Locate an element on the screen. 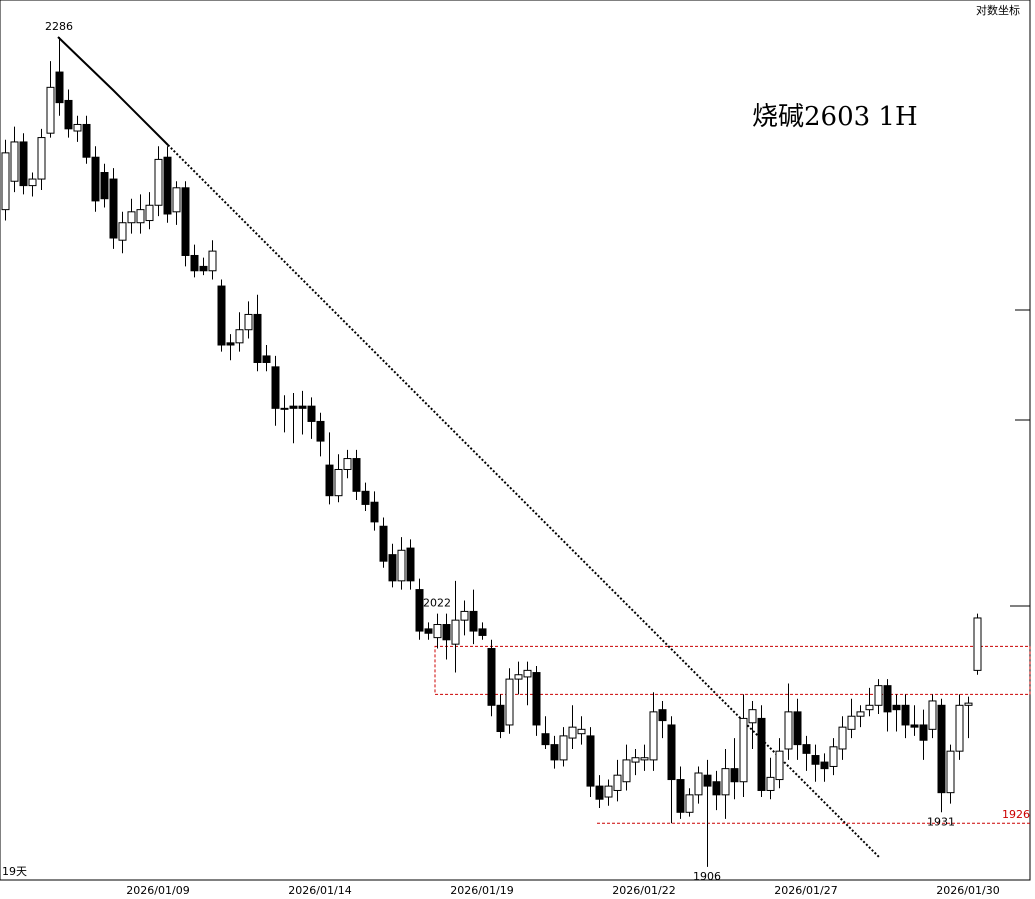 The image size is (1035, 899). x-tick-label: 2026/01/27 is located at coordinates (805, 890).